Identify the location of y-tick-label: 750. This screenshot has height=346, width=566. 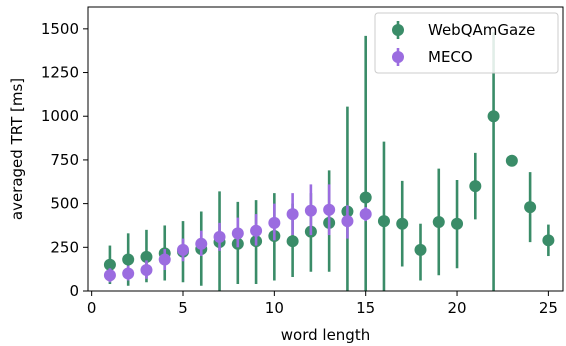
(64, 160).